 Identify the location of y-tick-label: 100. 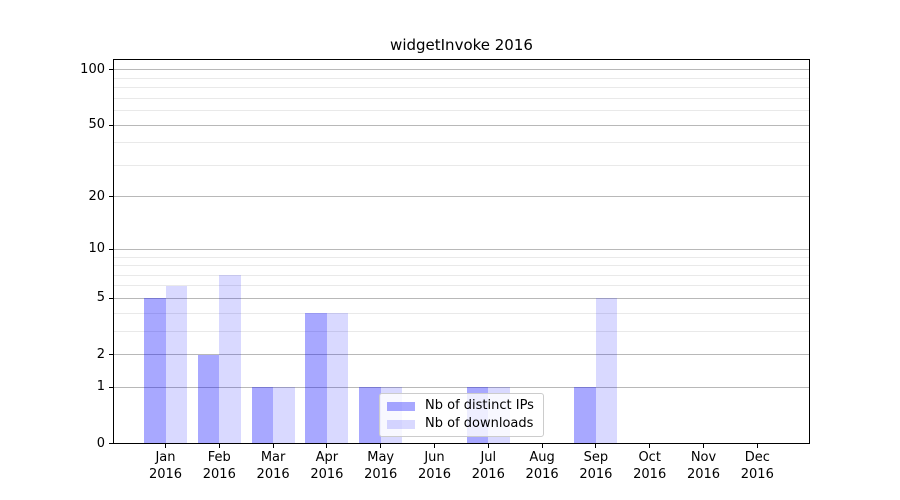
(92, 69).